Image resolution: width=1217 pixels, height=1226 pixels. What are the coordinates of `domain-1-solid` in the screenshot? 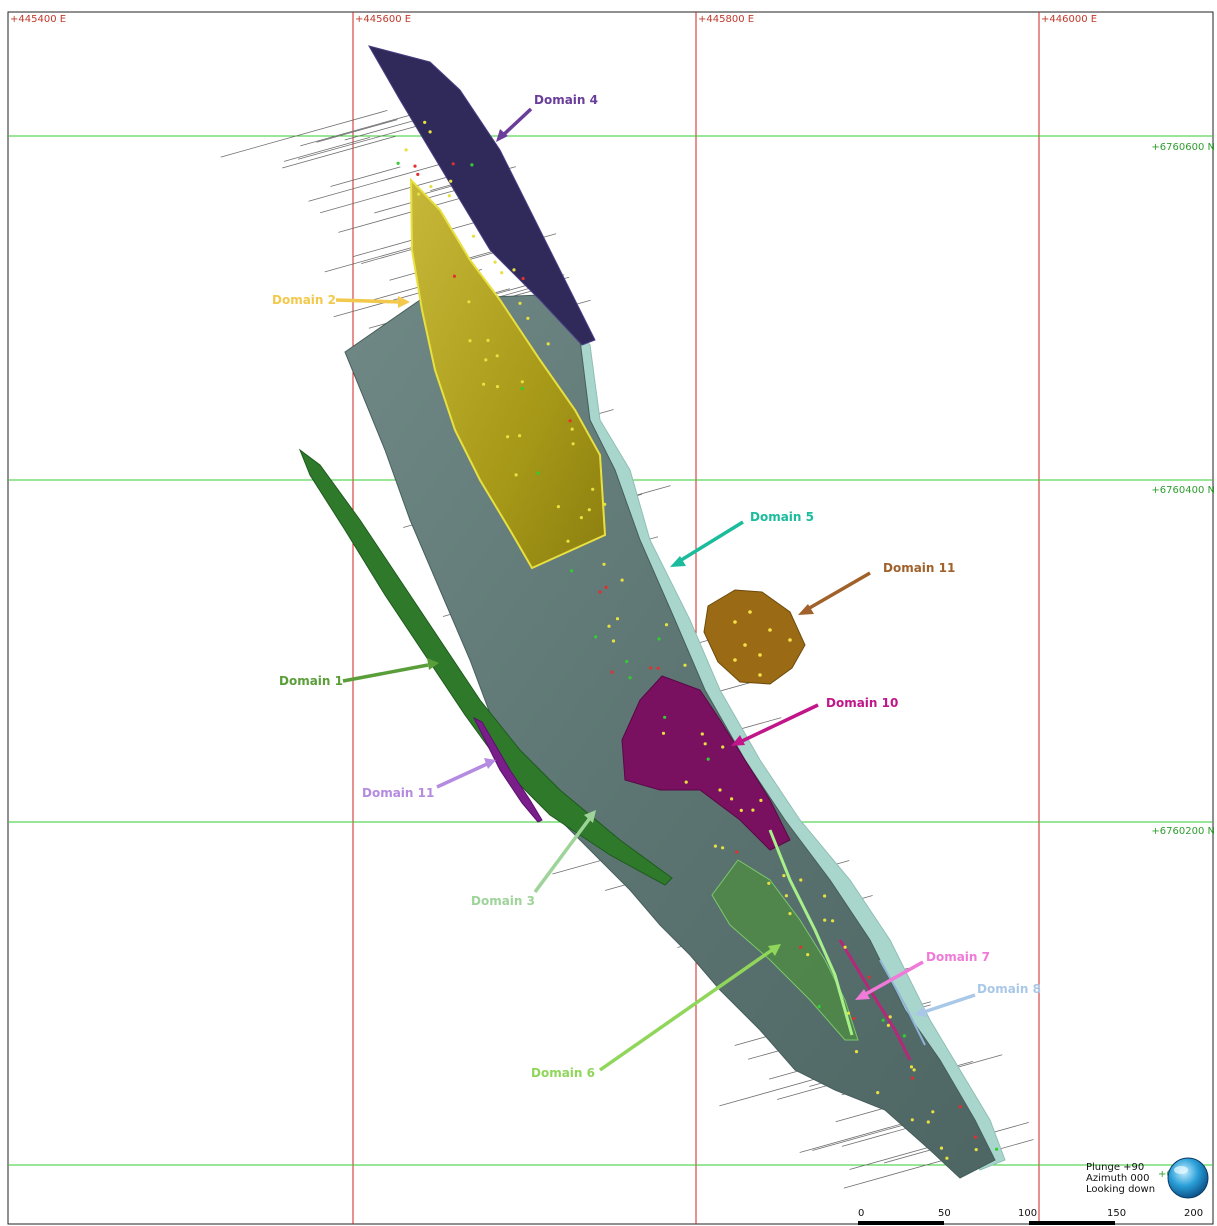 It's located at (485, 667).